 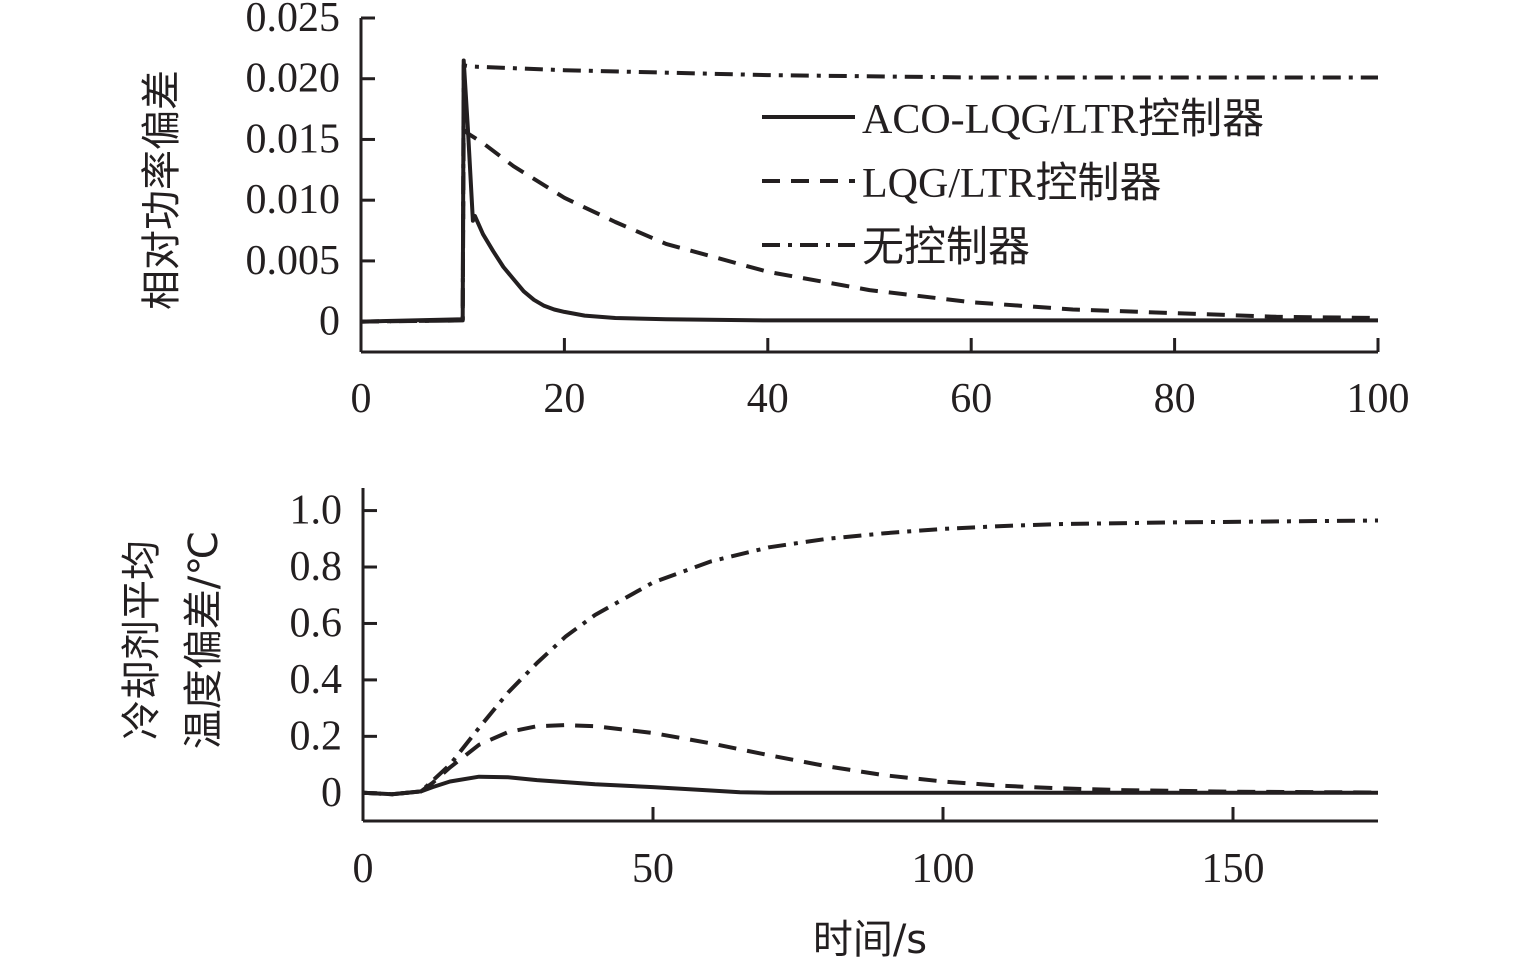 I want to click on coolant-temperature-x-tick-label: 50, so click(x=653, y=869).